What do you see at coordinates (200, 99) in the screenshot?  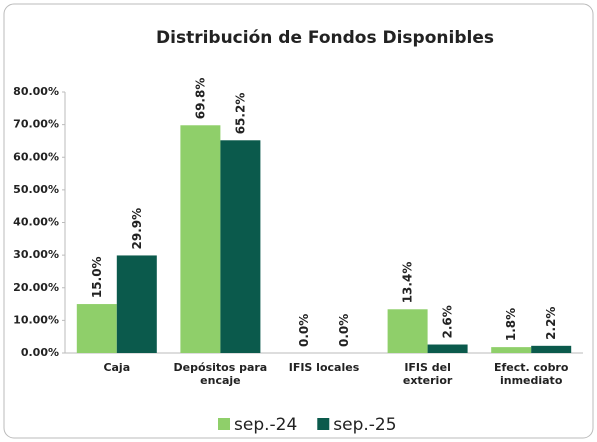 I see `value-label: 69.8%` at bounding box center [200, 99].